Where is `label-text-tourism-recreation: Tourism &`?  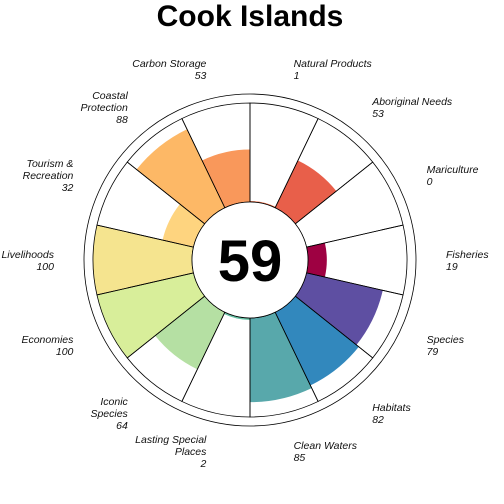 label-text-tourism-recreation: Tourism & is located at coordinates (50, 164).